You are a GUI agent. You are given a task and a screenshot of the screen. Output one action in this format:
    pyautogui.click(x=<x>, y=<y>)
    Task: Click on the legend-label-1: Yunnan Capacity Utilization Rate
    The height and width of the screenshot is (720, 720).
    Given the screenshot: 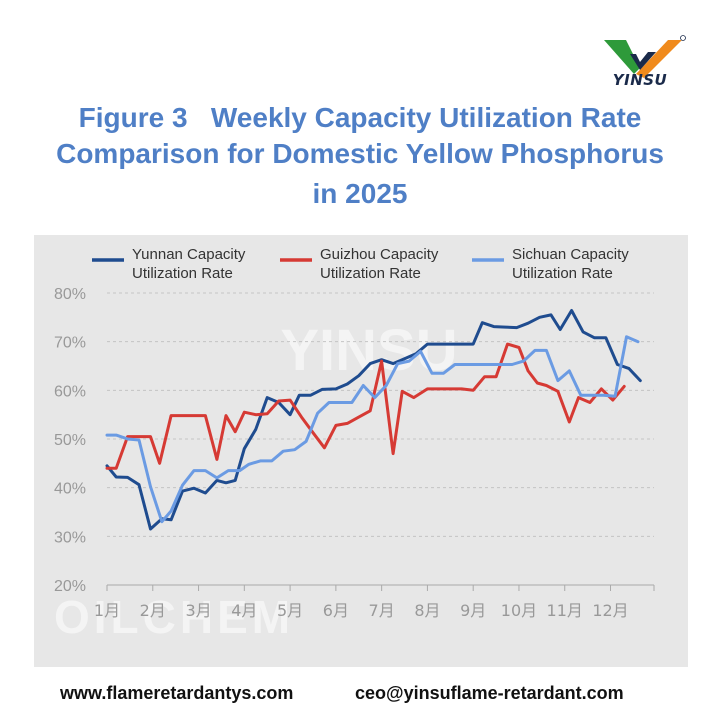 What is the action you would take?
    pyautogui.click(x=189, y=264)
    